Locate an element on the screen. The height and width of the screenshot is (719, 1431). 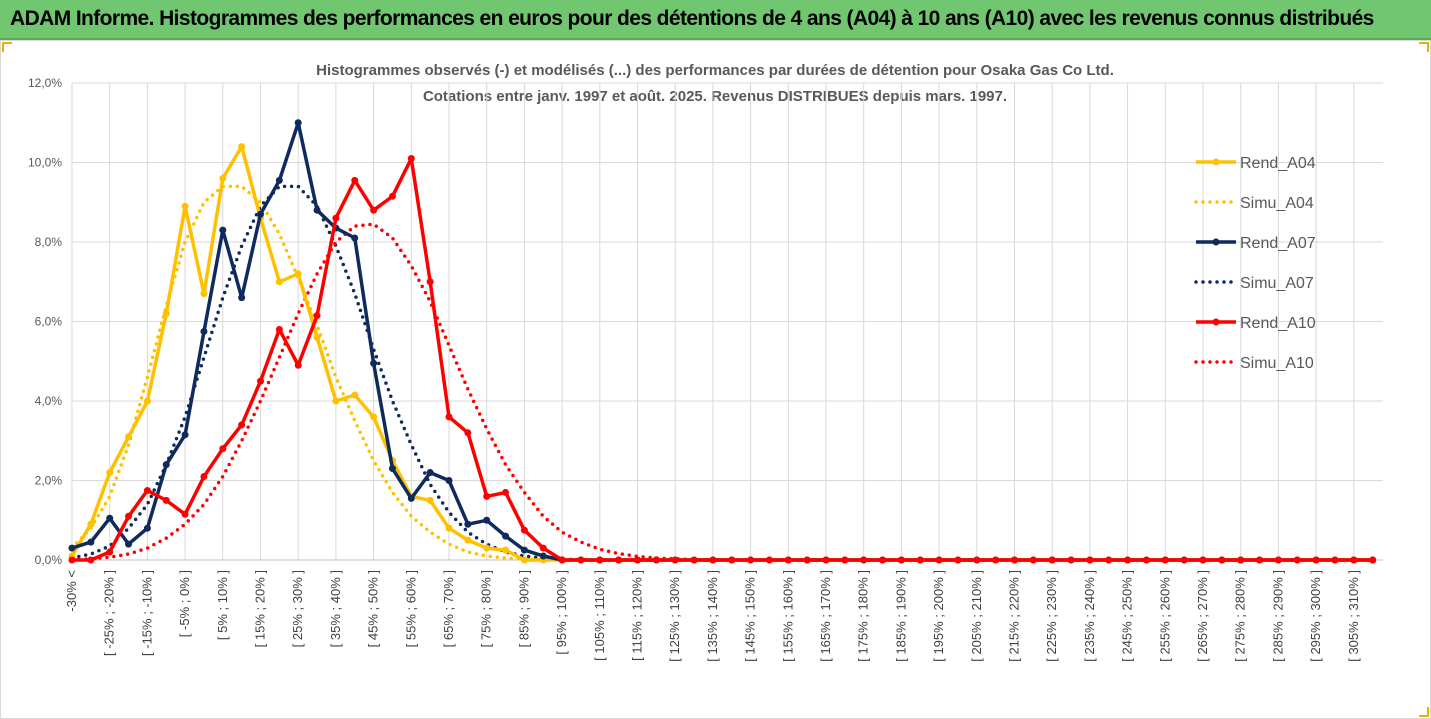
x-tick-label: [ 75% ; 80% ] is located at coordinates (486, 608).